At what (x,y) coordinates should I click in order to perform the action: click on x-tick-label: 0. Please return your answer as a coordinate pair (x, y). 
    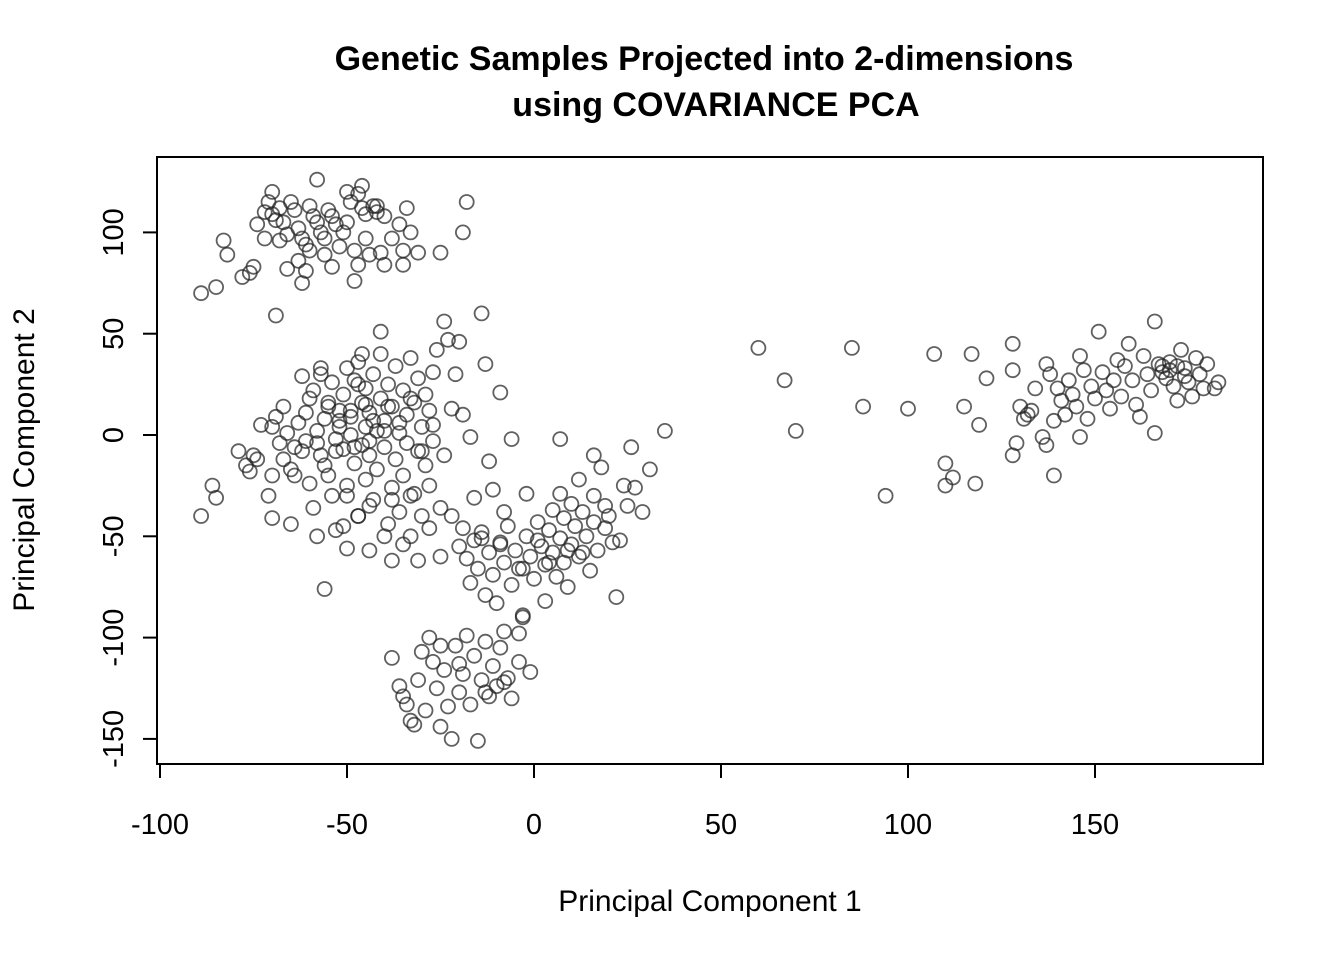
    Looking at the image, I should click on (534, 825).